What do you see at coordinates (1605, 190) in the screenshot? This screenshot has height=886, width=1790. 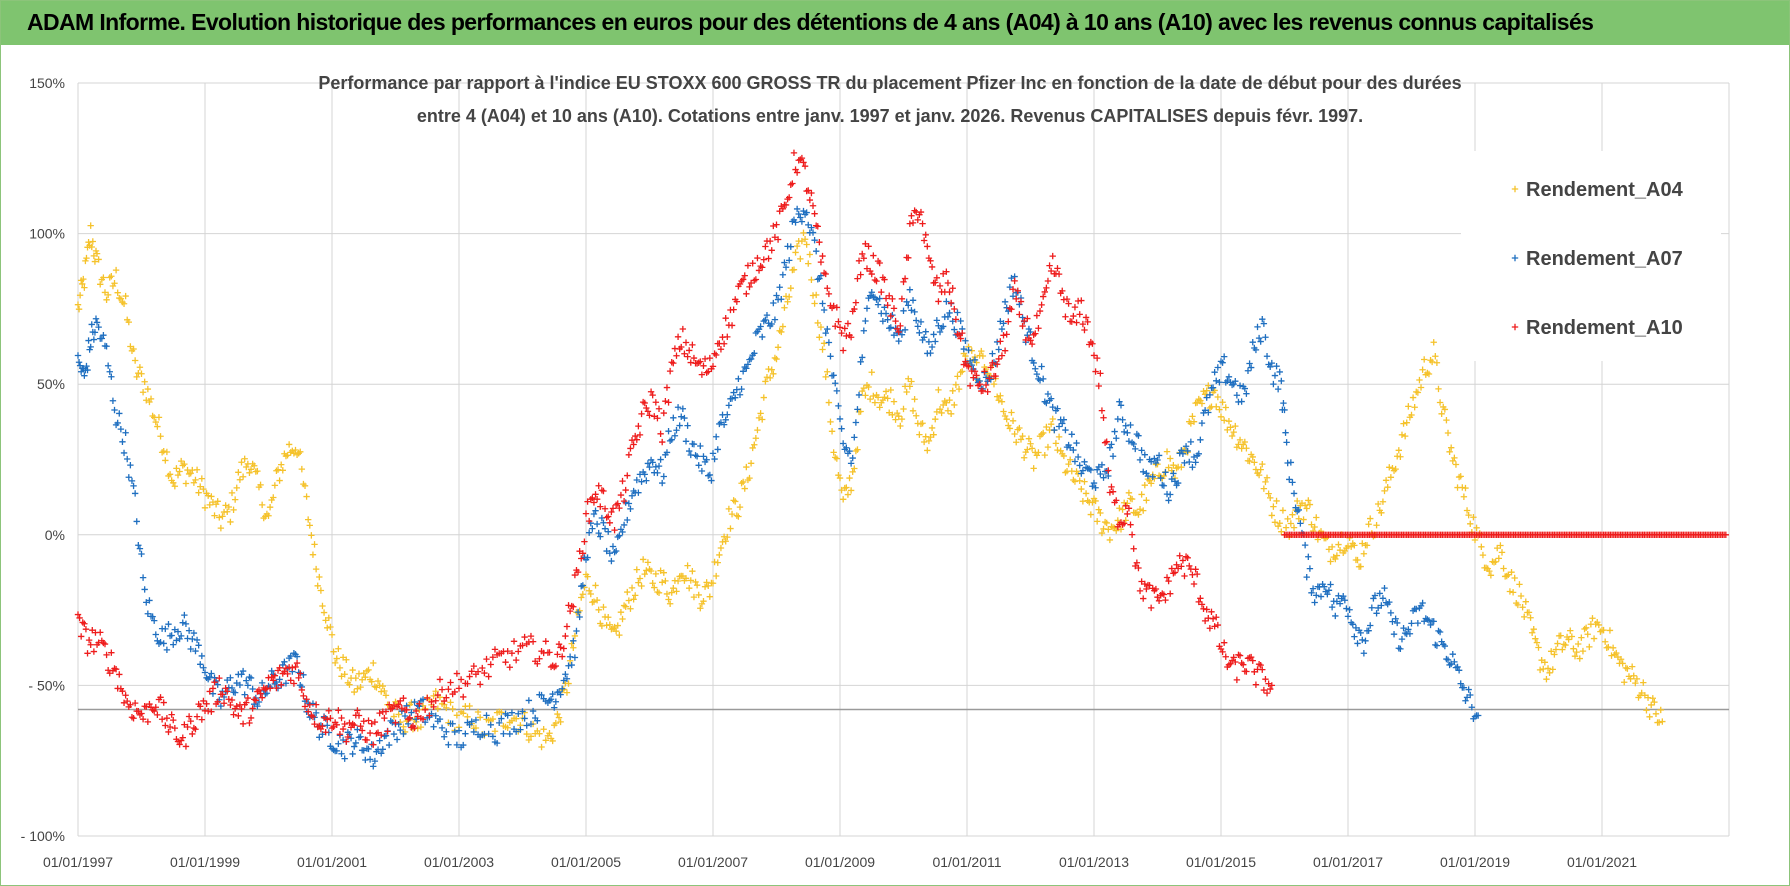 I see `legend-label-rendement-a04: Rendement_A04` at bounding box center [1605, 190].